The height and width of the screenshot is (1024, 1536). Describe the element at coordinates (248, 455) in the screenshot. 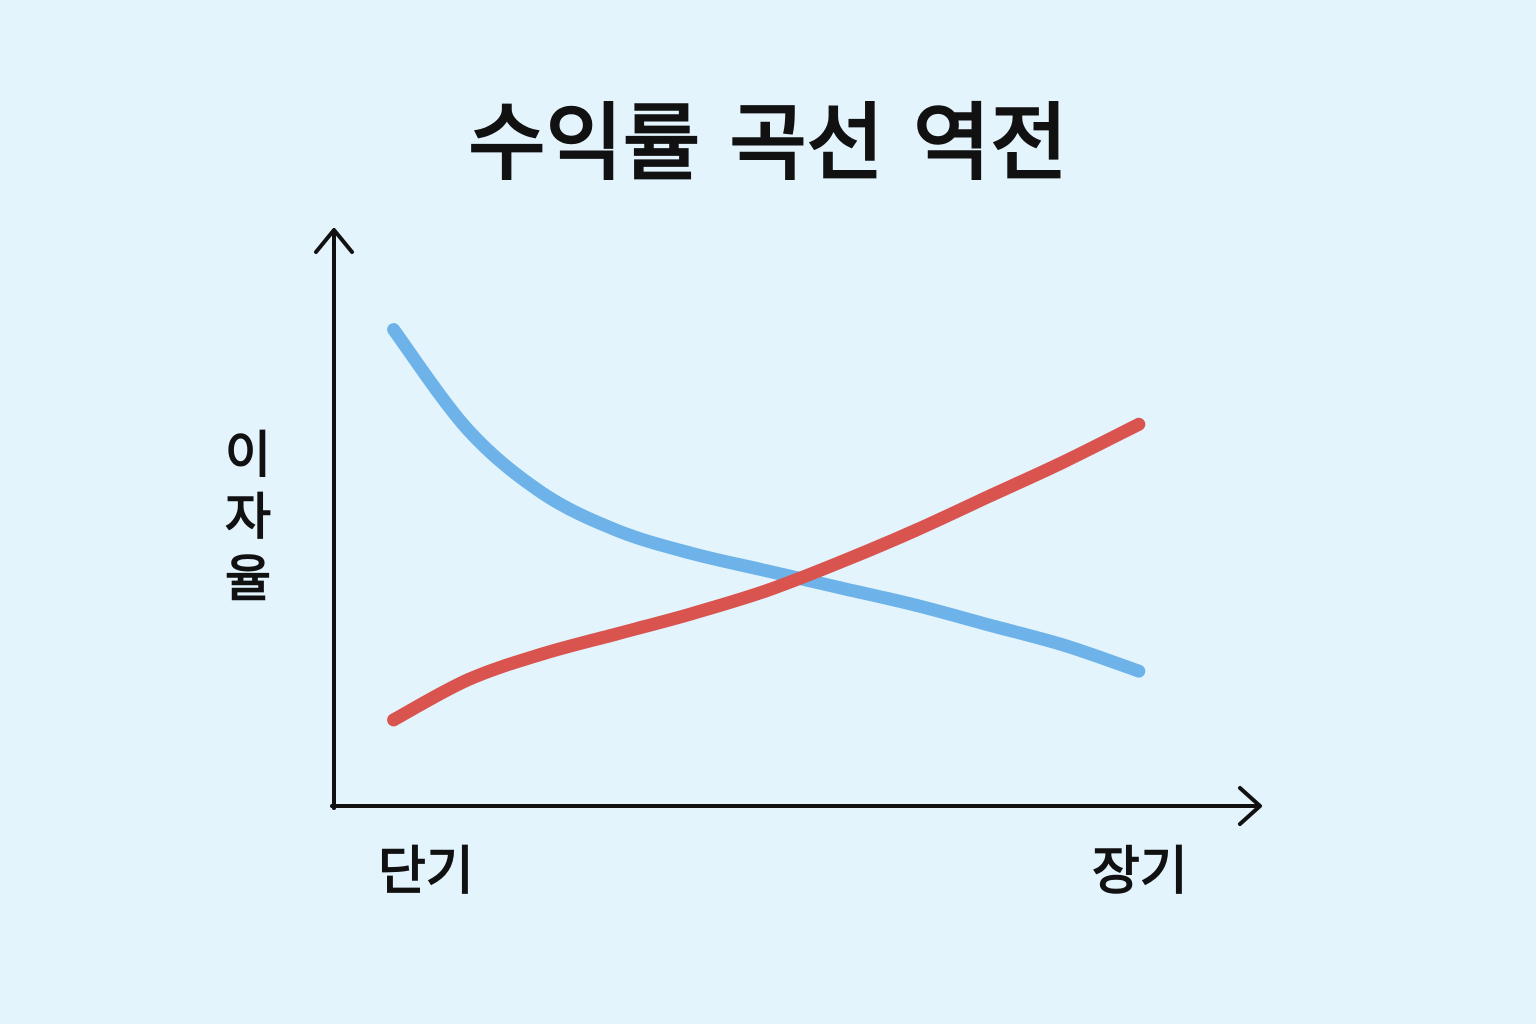

I see `y-axis-label-char-0: 이` at that location.